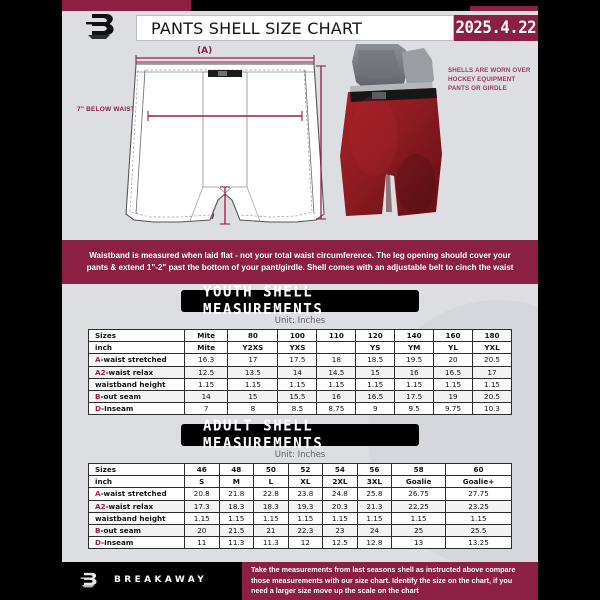 The image size is (600, 600). Describe the element at coordinates (418, 506) in the screenshot. I see `table-cell: 22.25` at that location.